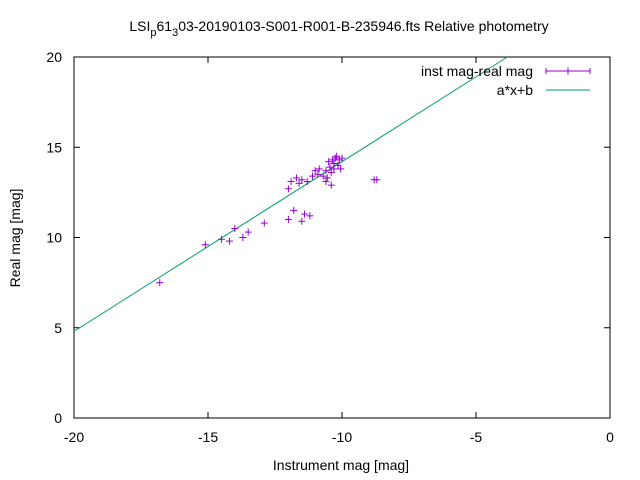 The height and width of the screenshot is (480, 640). What do you see at coordinates (342, 437) in the screenshot?
I see `x-tick-label: -10` at bounding box center [342, 437].